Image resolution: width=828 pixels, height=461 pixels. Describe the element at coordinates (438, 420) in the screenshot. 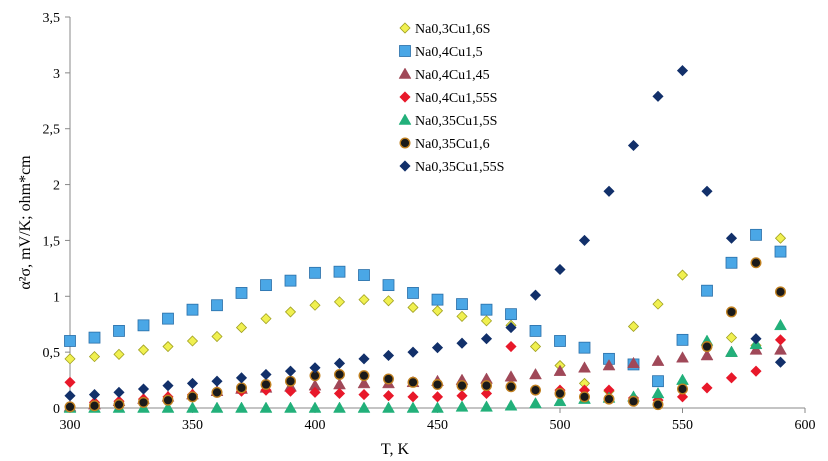

I see `x-tick-labels: 300 350 400 450 500 550 600` at that location.